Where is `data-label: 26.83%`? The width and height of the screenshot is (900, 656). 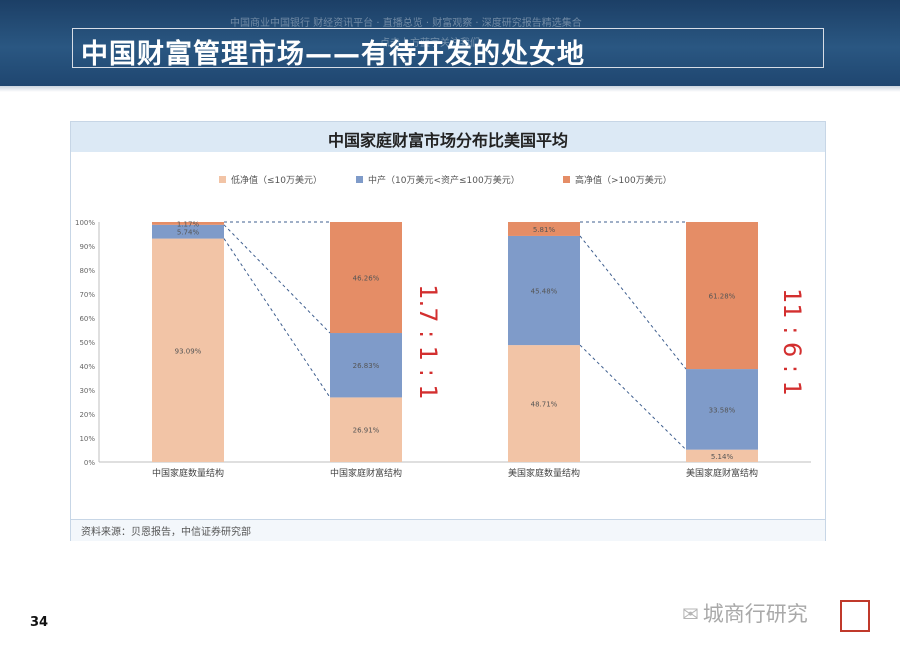
data-label: 26.83% is located at coordinates (366, 366).